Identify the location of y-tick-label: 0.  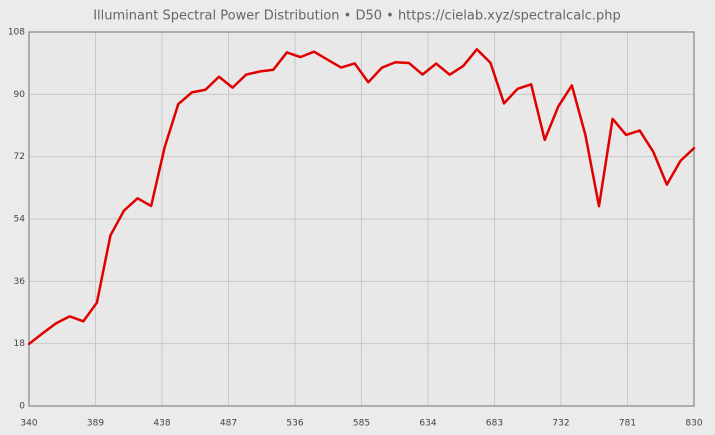
(22, 407).